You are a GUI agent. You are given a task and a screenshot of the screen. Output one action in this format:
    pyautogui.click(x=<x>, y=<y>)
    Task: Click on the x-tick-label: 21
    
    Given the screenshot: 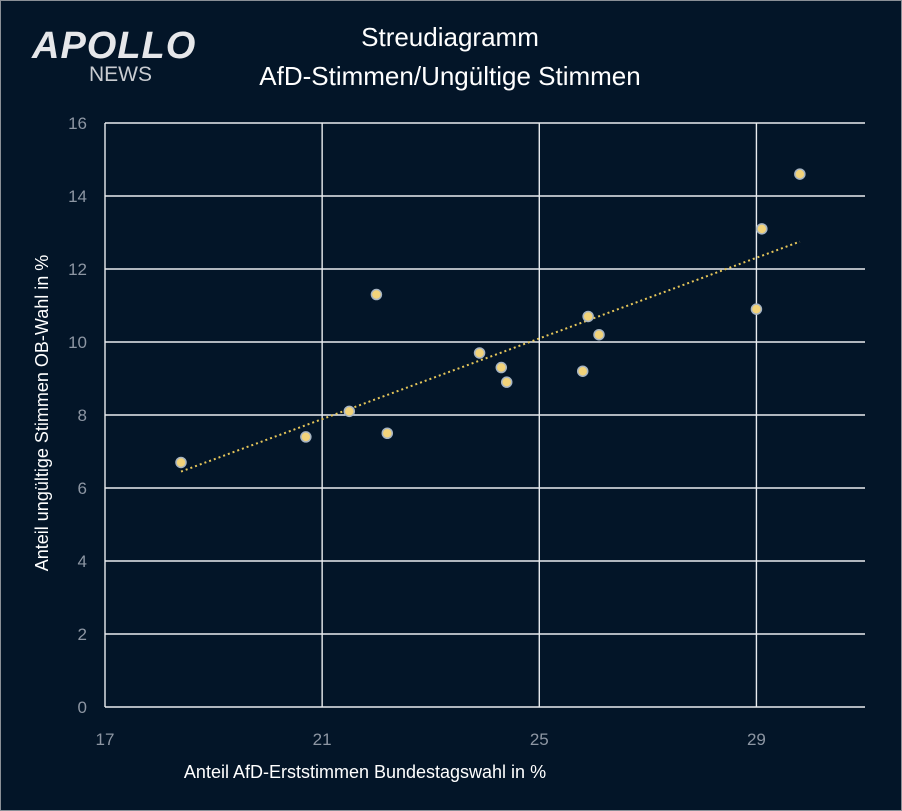 What is the action you would take?
    pyautogui.click(x=322, y=739)
    